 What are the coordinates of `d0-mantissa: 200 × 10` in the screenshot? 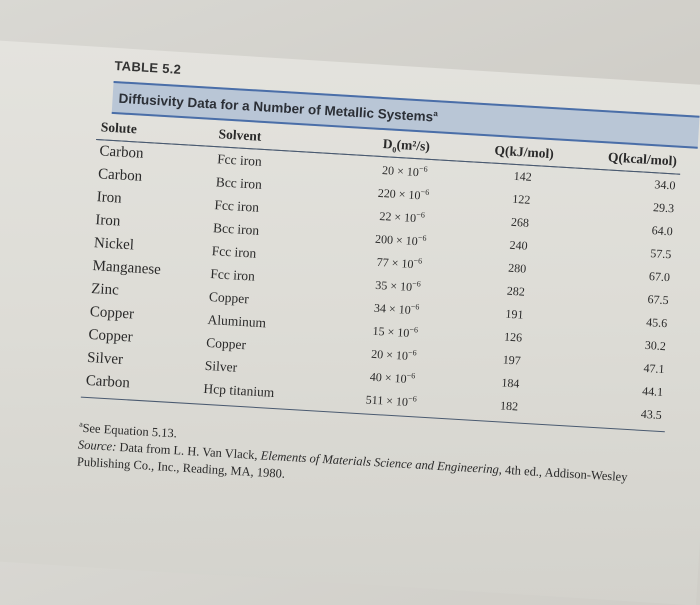 It's located at (396, 240).